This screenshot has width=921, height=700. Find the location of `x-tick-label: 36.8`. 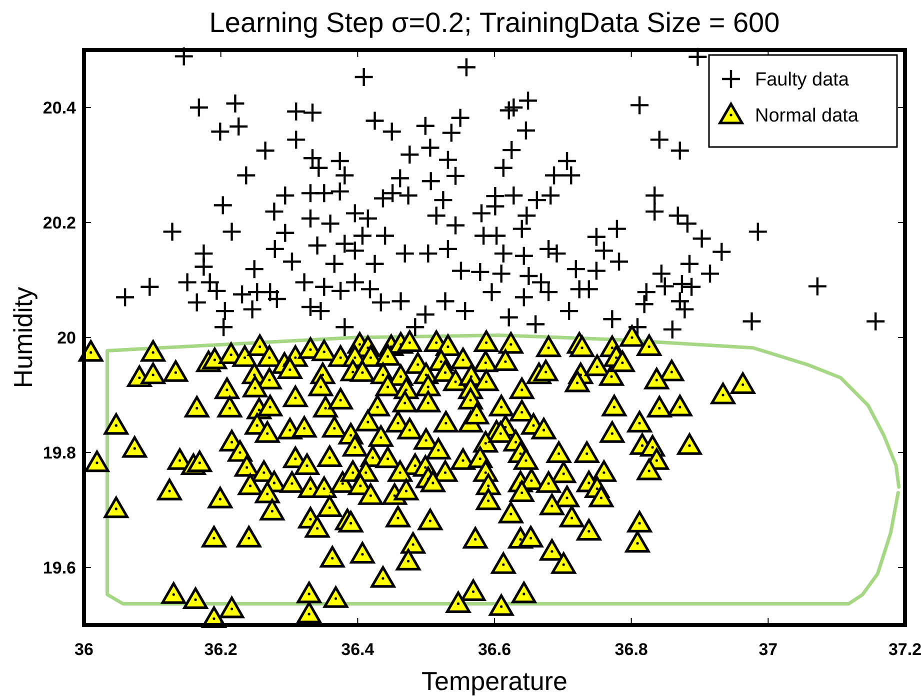

x-tick-label: 36.8 is located at coordinates (631, 649).